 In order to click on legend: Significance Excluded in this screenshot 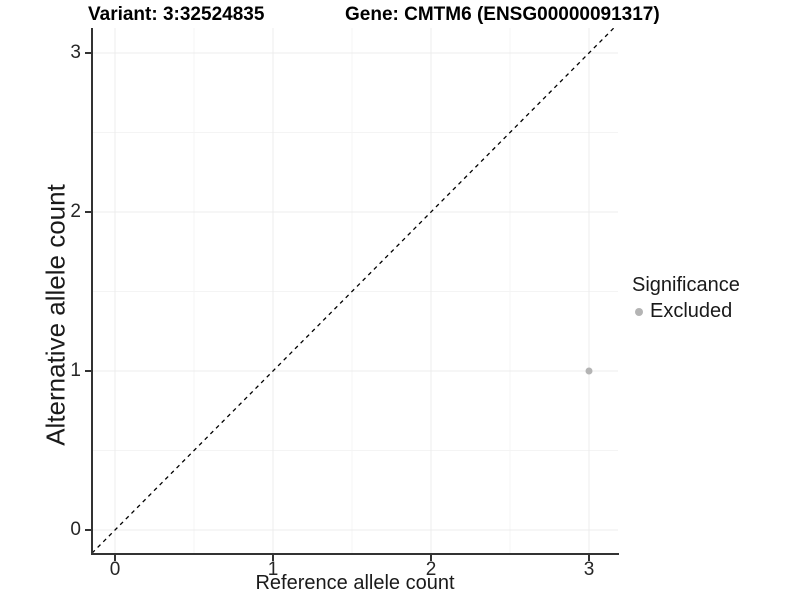, I will do `click(686, 298)`.